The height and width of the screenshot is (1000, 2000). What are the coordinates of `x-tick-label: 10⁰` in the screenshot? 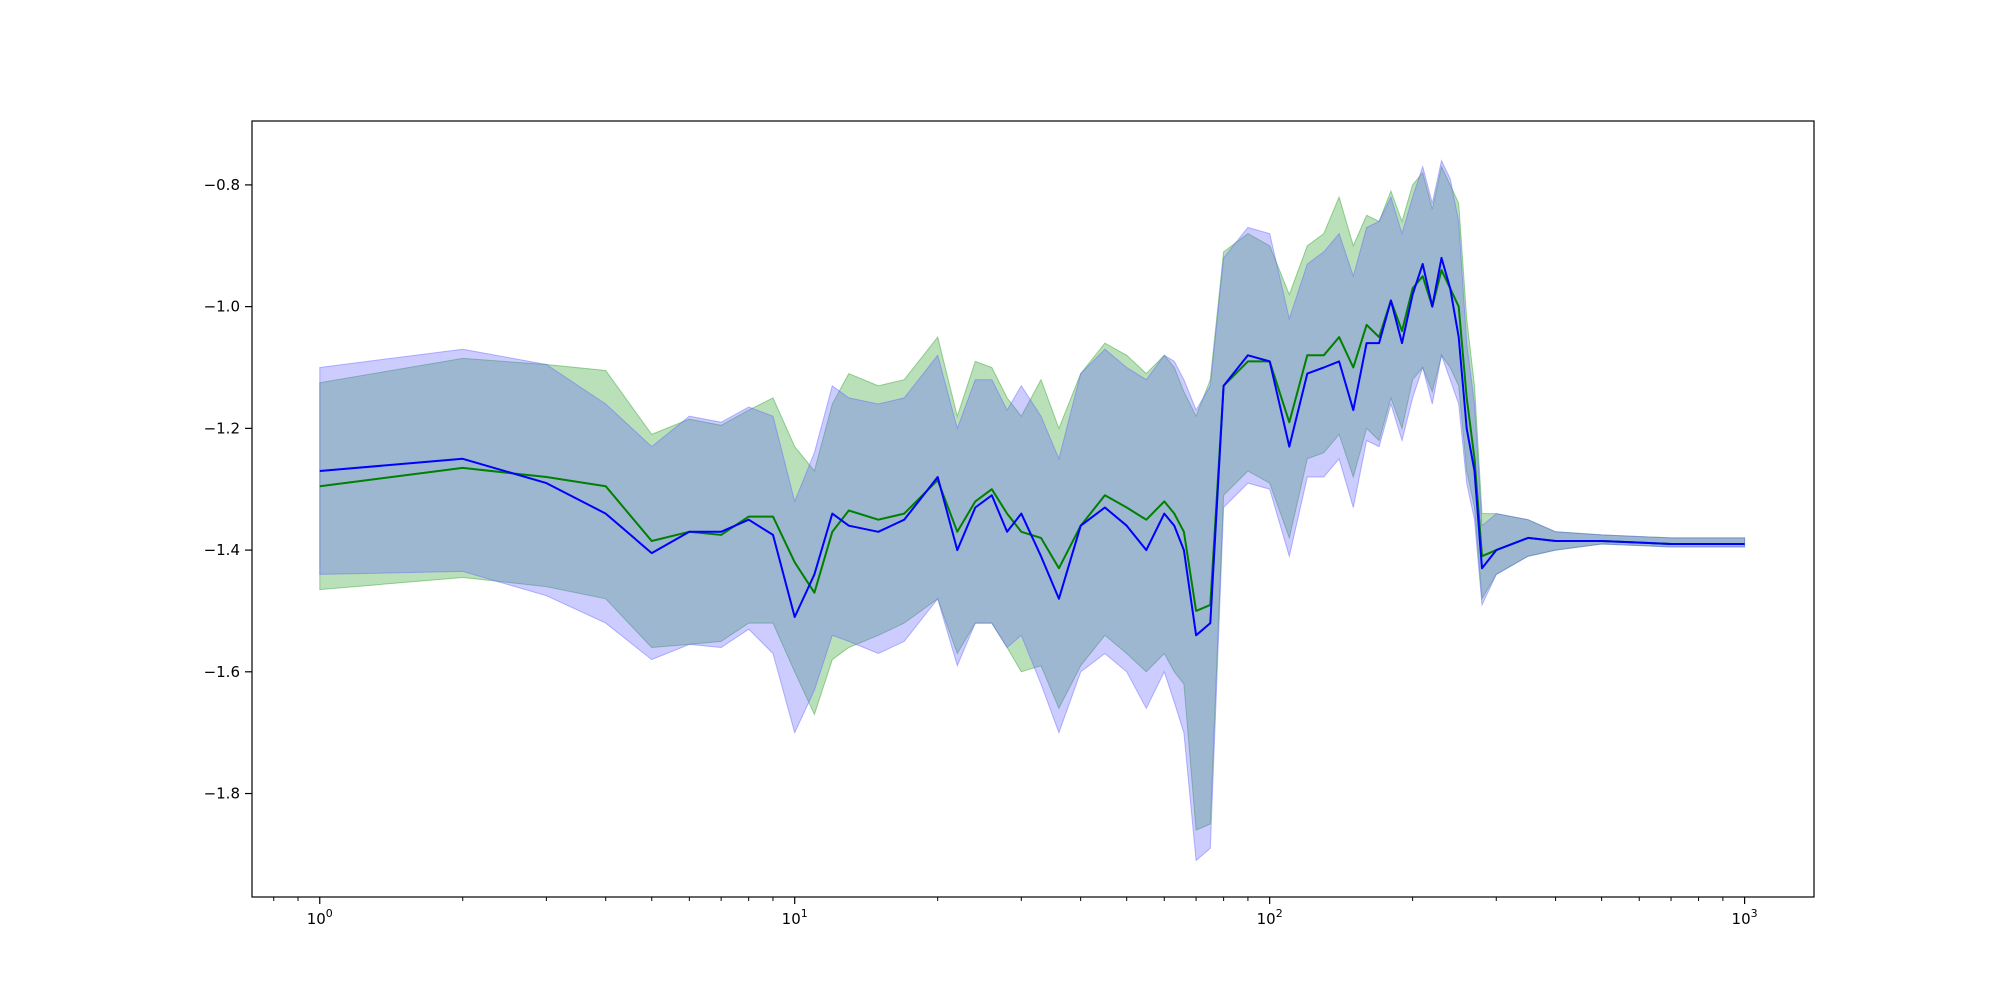 It's located at (320, 917).